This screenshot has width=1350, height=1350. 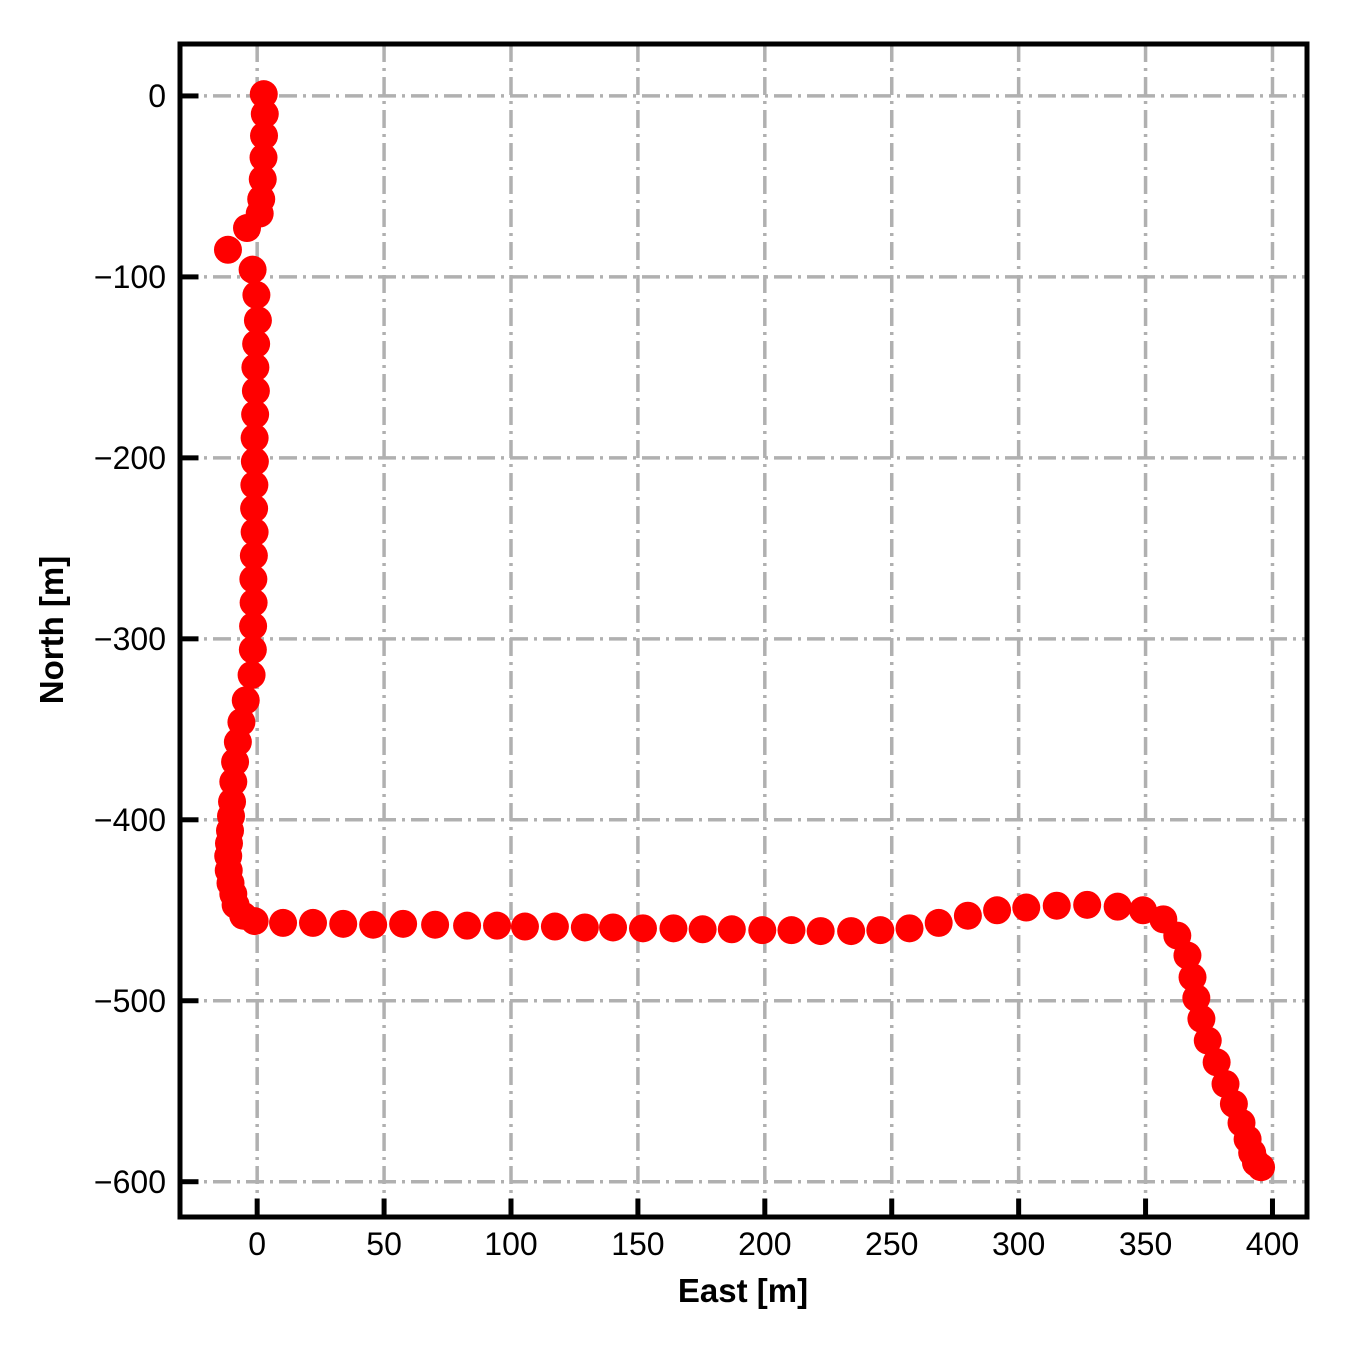 I want to click on x-tick-label: 350, so click(x=1145, y=1244).